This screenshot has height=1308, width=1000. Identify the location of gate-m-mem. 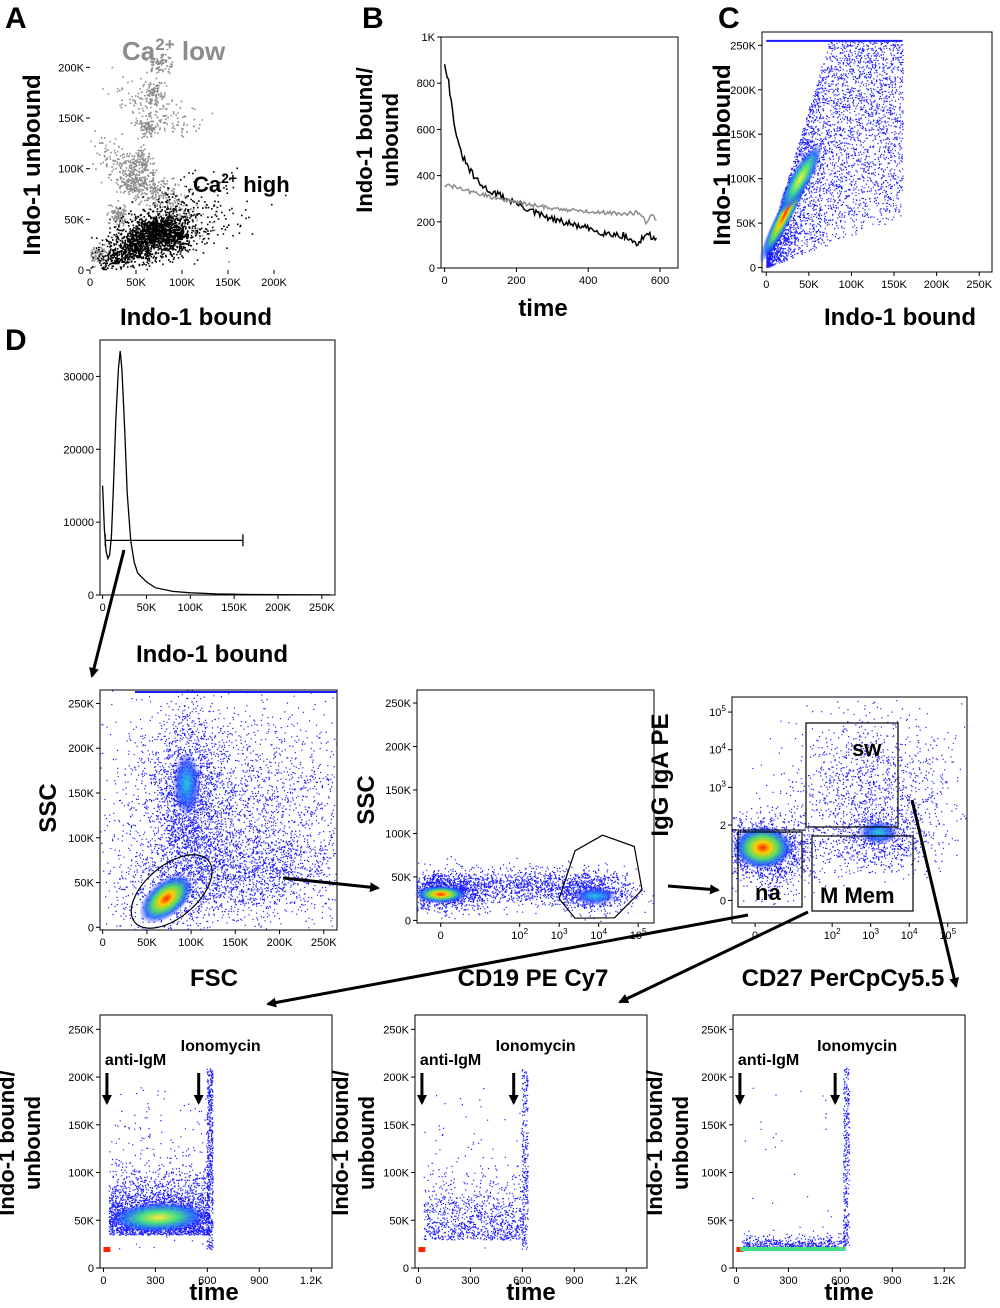
(862, 873).